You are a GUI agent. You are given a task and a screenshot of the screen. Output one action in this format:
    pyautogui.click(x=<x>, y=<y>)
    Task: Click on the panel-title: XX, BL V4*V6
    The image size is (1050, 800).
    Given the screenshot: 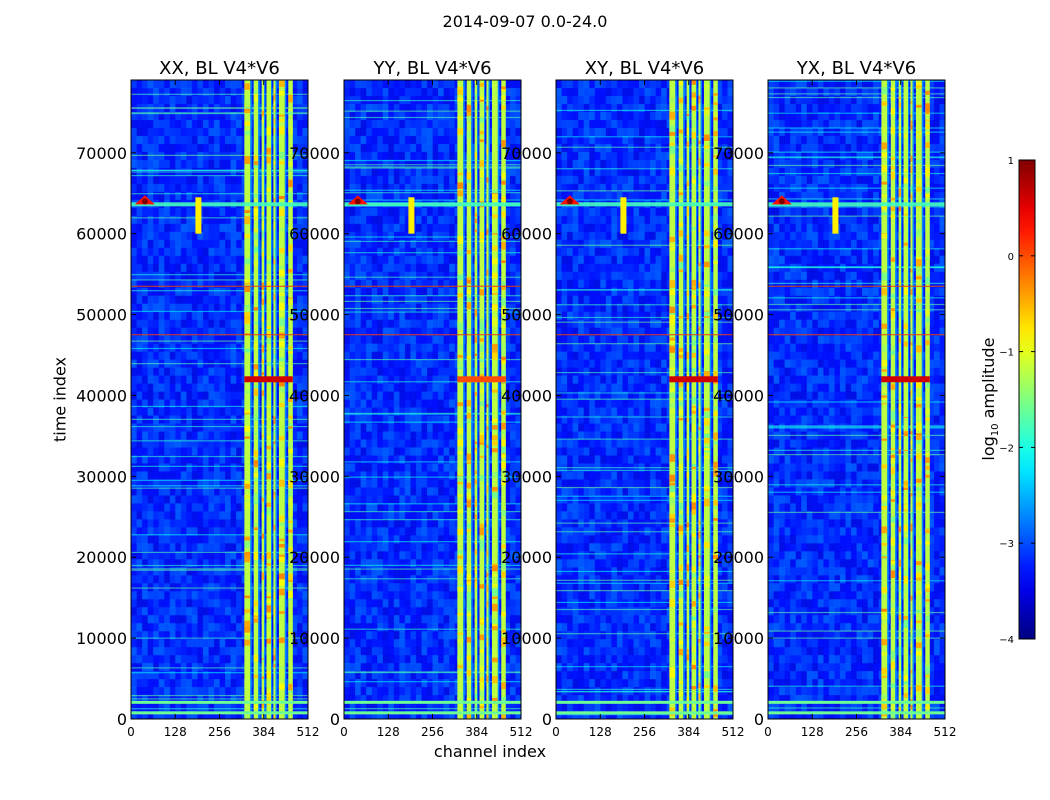 What is the action you would take?
    pyautogui.click(x=219, y=68)
    